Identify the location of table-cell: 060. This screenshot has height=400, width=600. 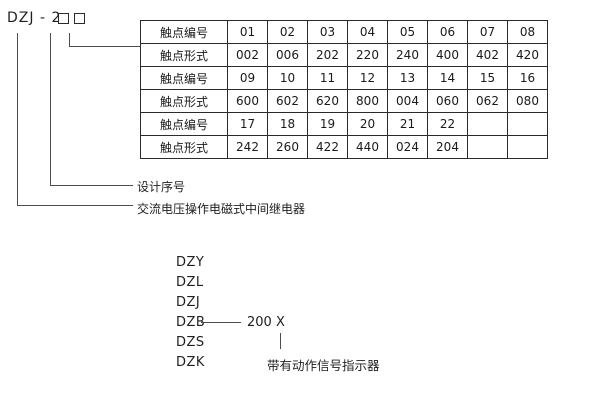
(447, 101).